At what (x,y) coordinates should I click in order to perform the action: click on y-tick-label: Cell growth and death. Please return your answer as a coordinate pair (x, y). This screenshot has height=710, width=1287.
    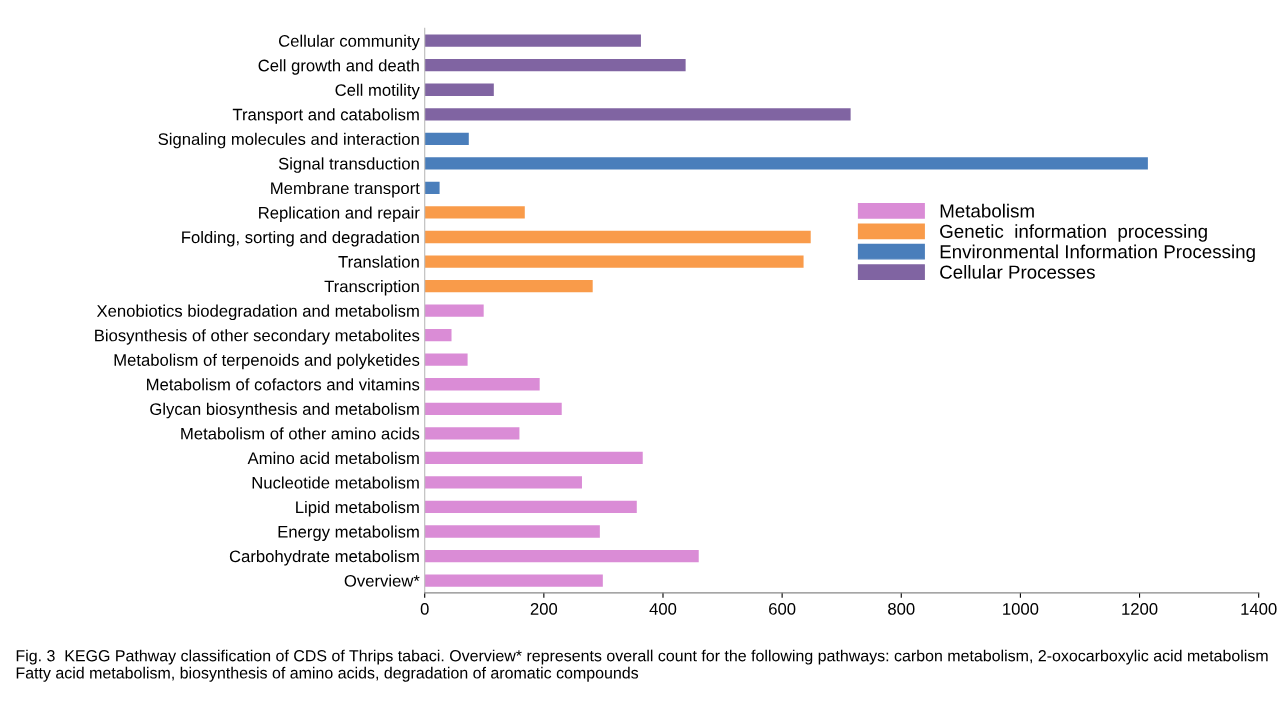
    Looking at the image, I should click on (338, 67).